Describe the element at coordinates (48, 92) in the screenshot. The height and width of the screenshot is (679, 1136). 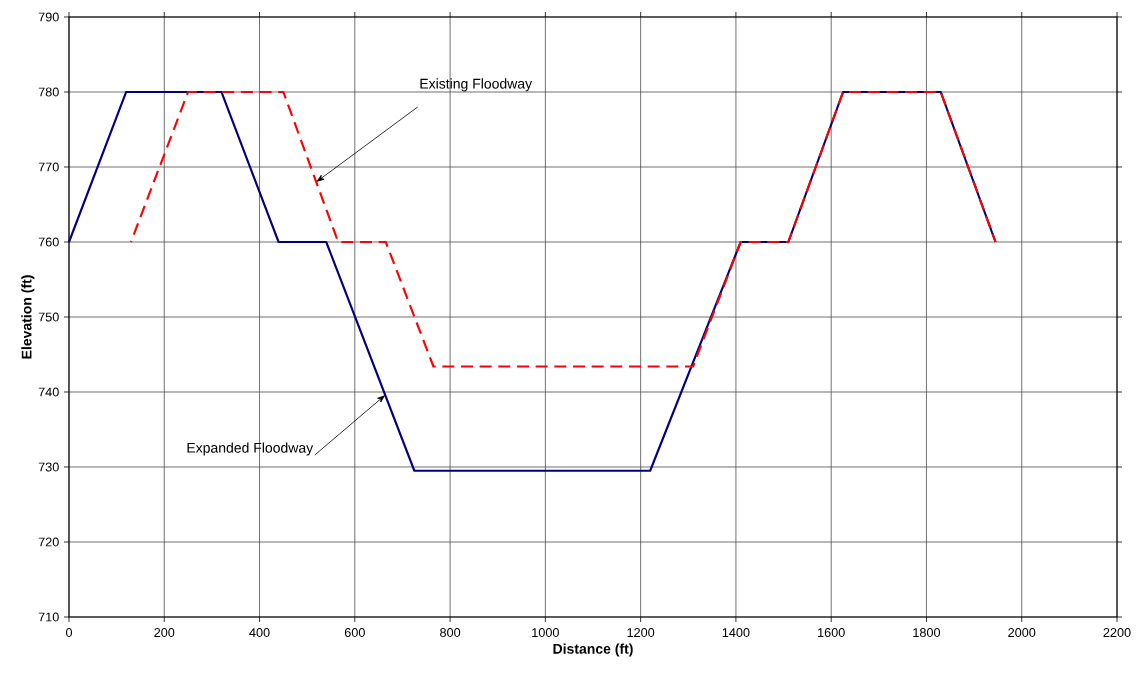
I see `y-tick-label: 780` at that location.